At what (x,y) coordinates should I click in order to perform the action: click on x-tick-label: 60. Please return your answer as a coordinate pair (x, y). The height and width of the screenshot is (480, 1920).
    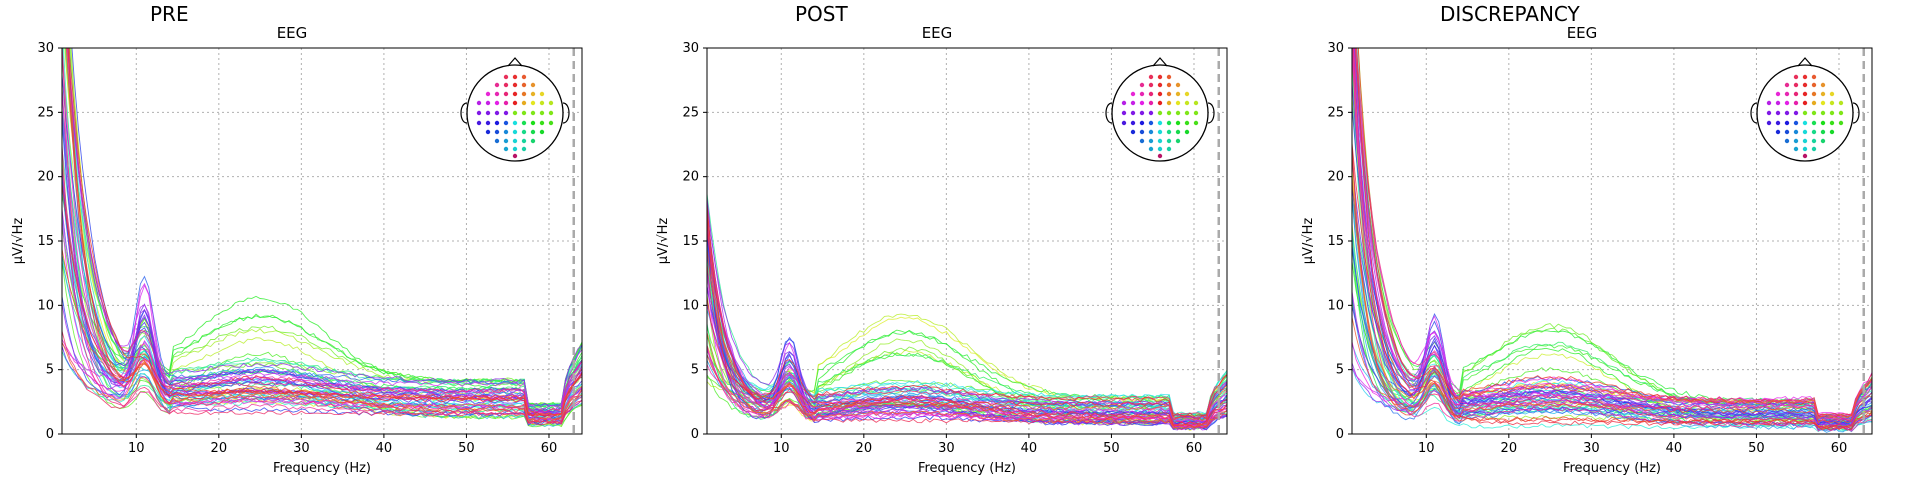
    Looking at the image, I should click on (549, 448).